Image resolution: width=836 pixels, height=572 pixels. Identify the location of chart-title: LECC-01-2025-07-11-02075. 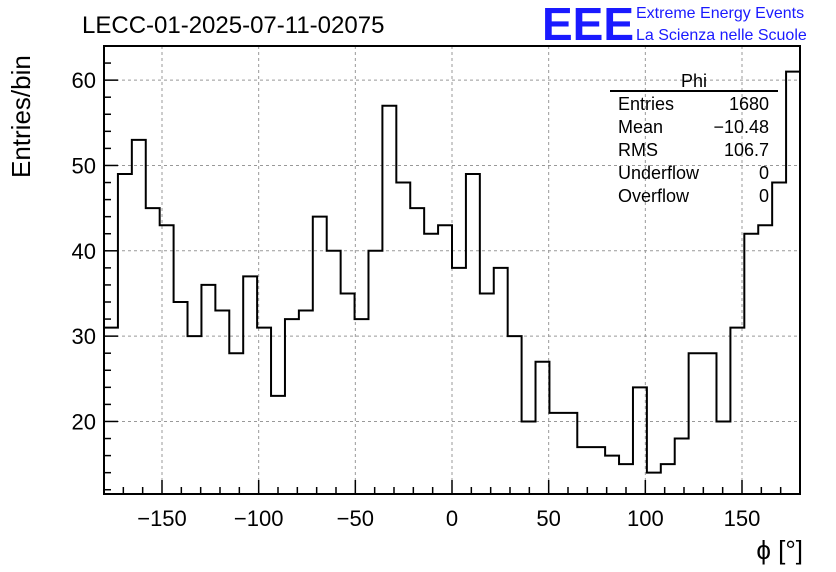
(233, 25).